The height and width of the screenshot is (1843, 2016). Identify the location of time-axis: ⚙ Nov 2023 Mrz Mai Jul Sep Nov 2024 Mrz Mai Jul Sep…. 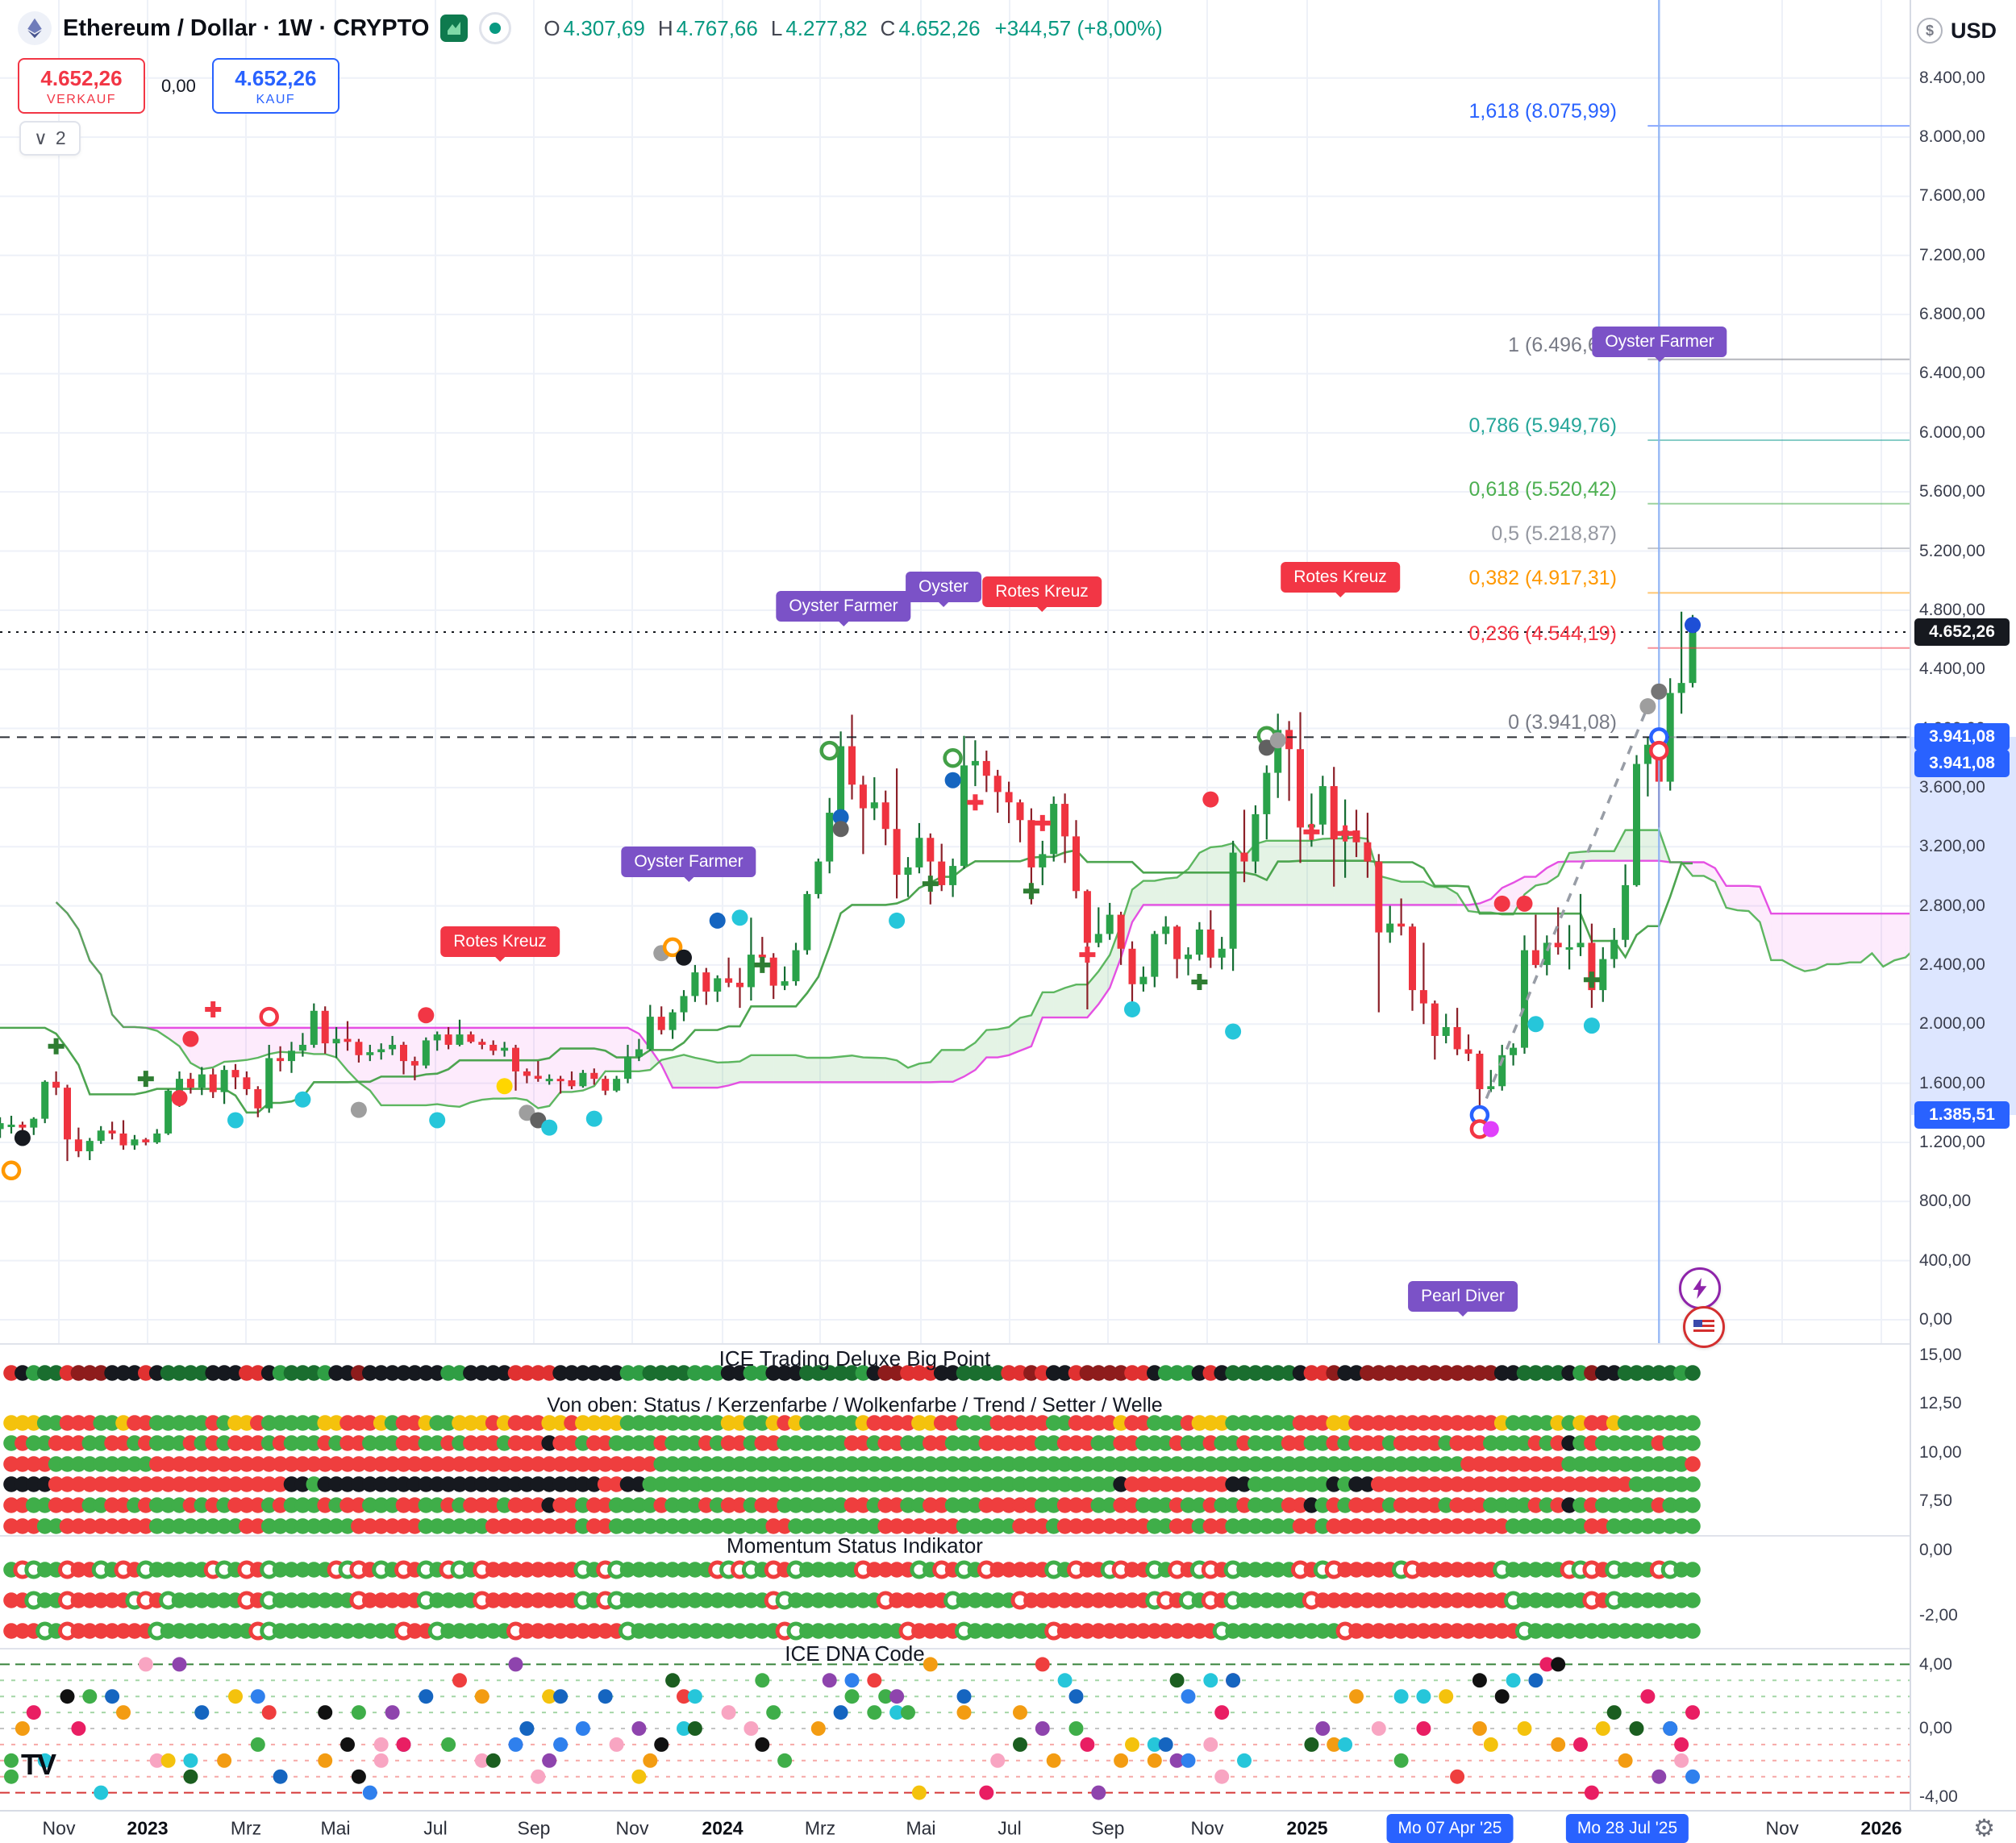
(1008, 1826).